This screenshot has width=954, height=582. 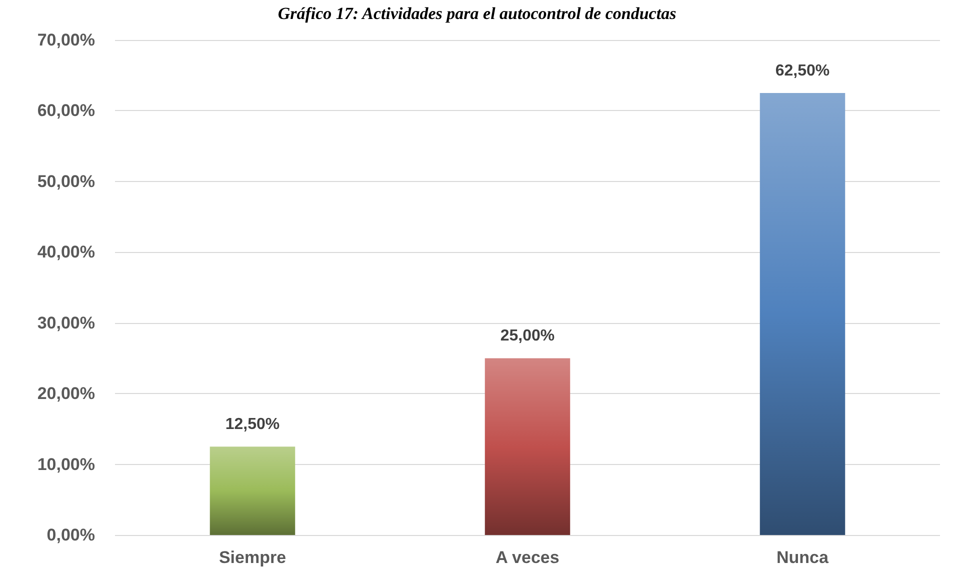 What do you see at coordinates (70, 535) in the screenshot?
I see `y-tick-label: 0,00%` at bounding box center [70, 535].